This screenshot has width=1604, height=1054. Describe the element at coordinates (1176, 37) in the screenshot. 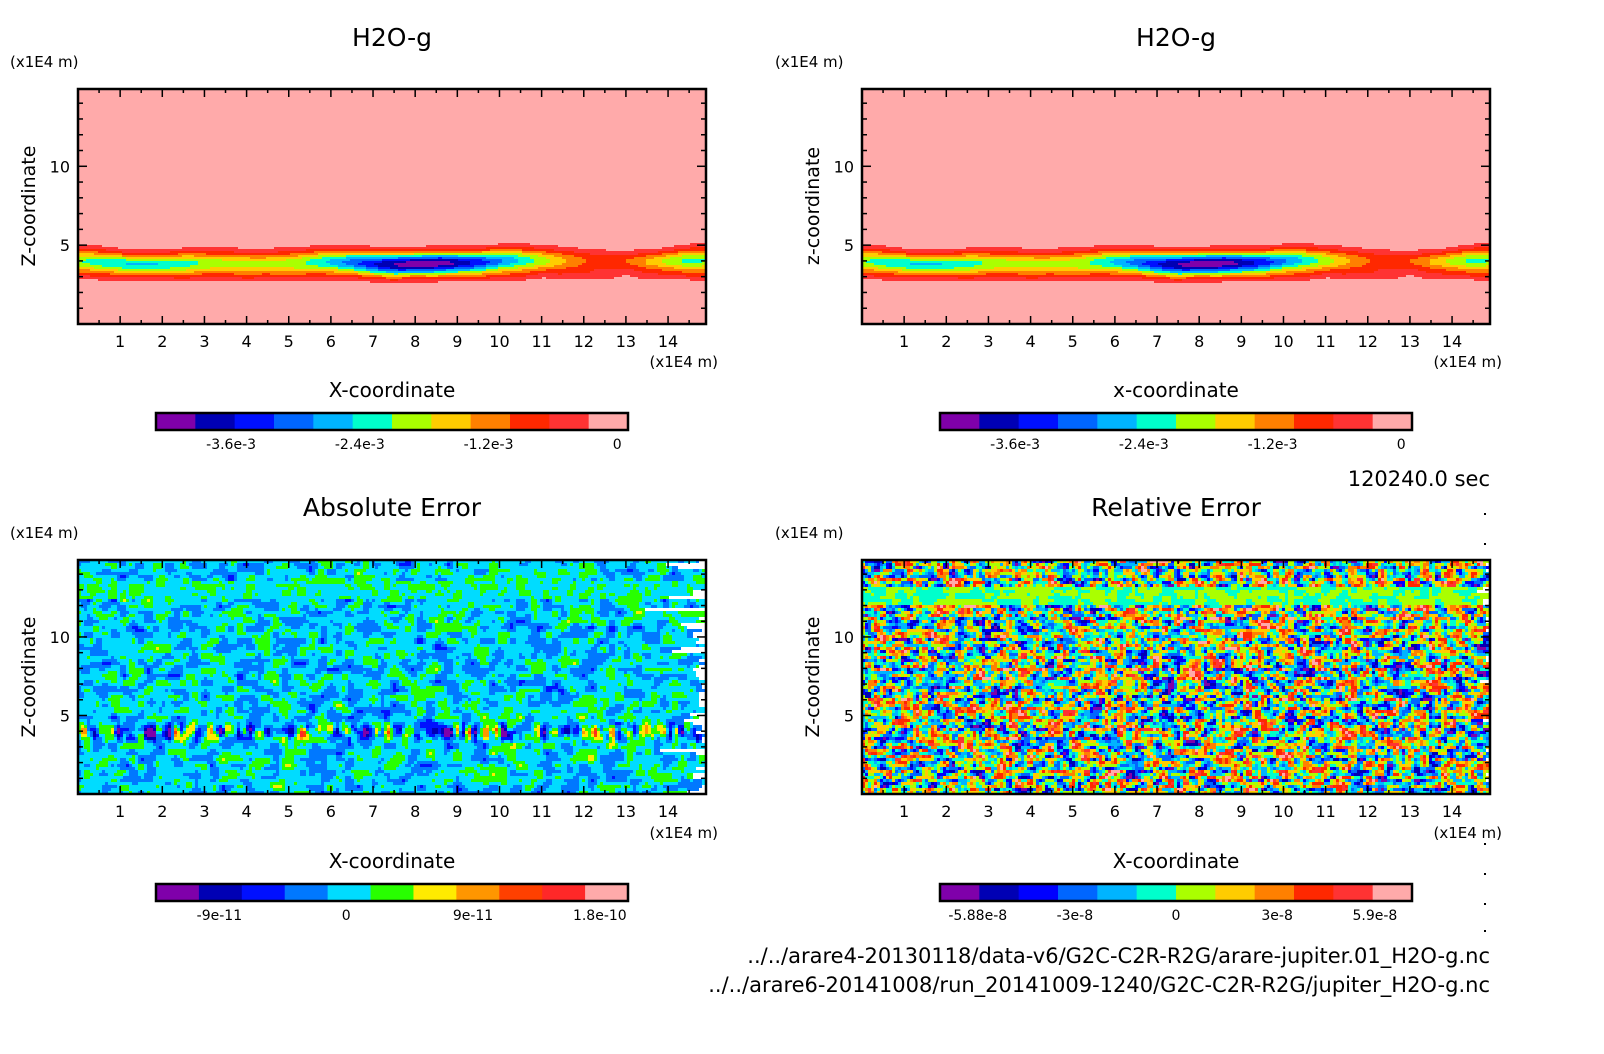

I see `panel-title: H2O-g` at that location.